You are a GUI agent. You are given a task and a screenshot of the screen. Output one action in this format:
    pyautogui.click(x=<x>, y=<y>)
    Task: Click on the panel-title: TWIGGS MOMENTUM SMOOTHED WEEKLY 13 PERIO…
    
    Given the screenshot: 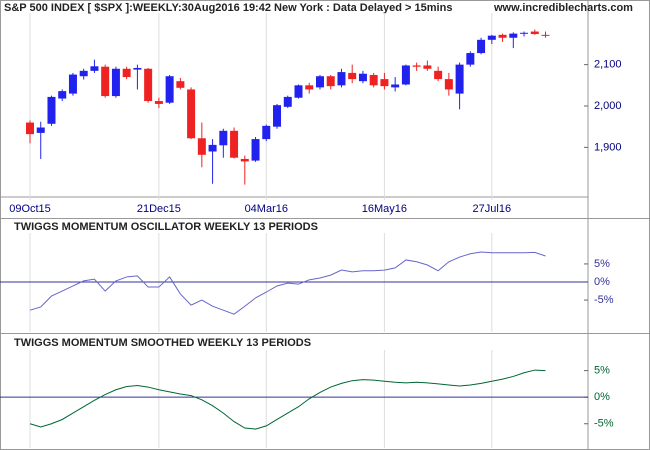 What is the action you would take?
    pyautogui.click(x=162, y=343)
    